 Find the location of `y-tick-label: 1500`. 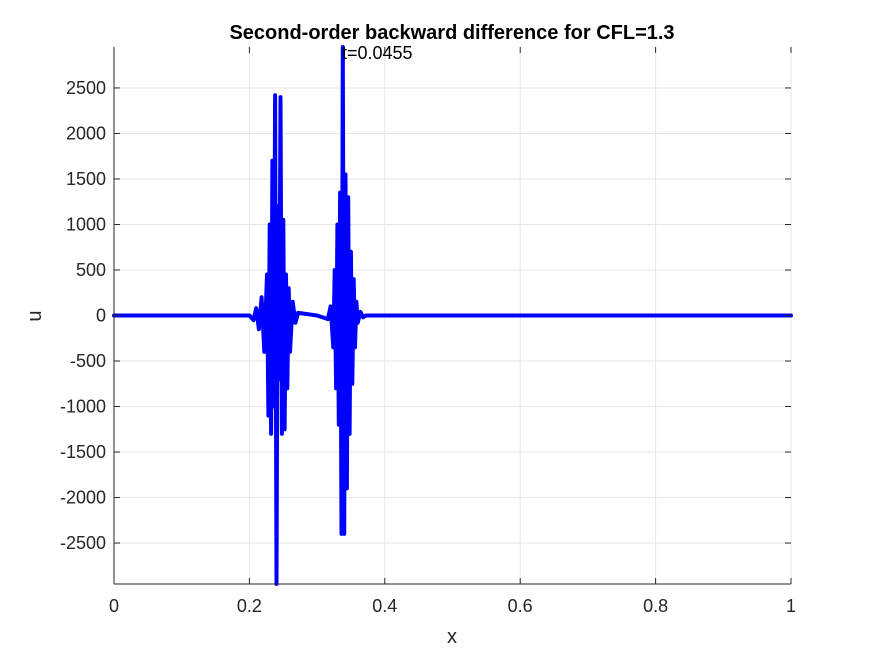

y-tick-label: 1500 is located at coordinates (86, 179).